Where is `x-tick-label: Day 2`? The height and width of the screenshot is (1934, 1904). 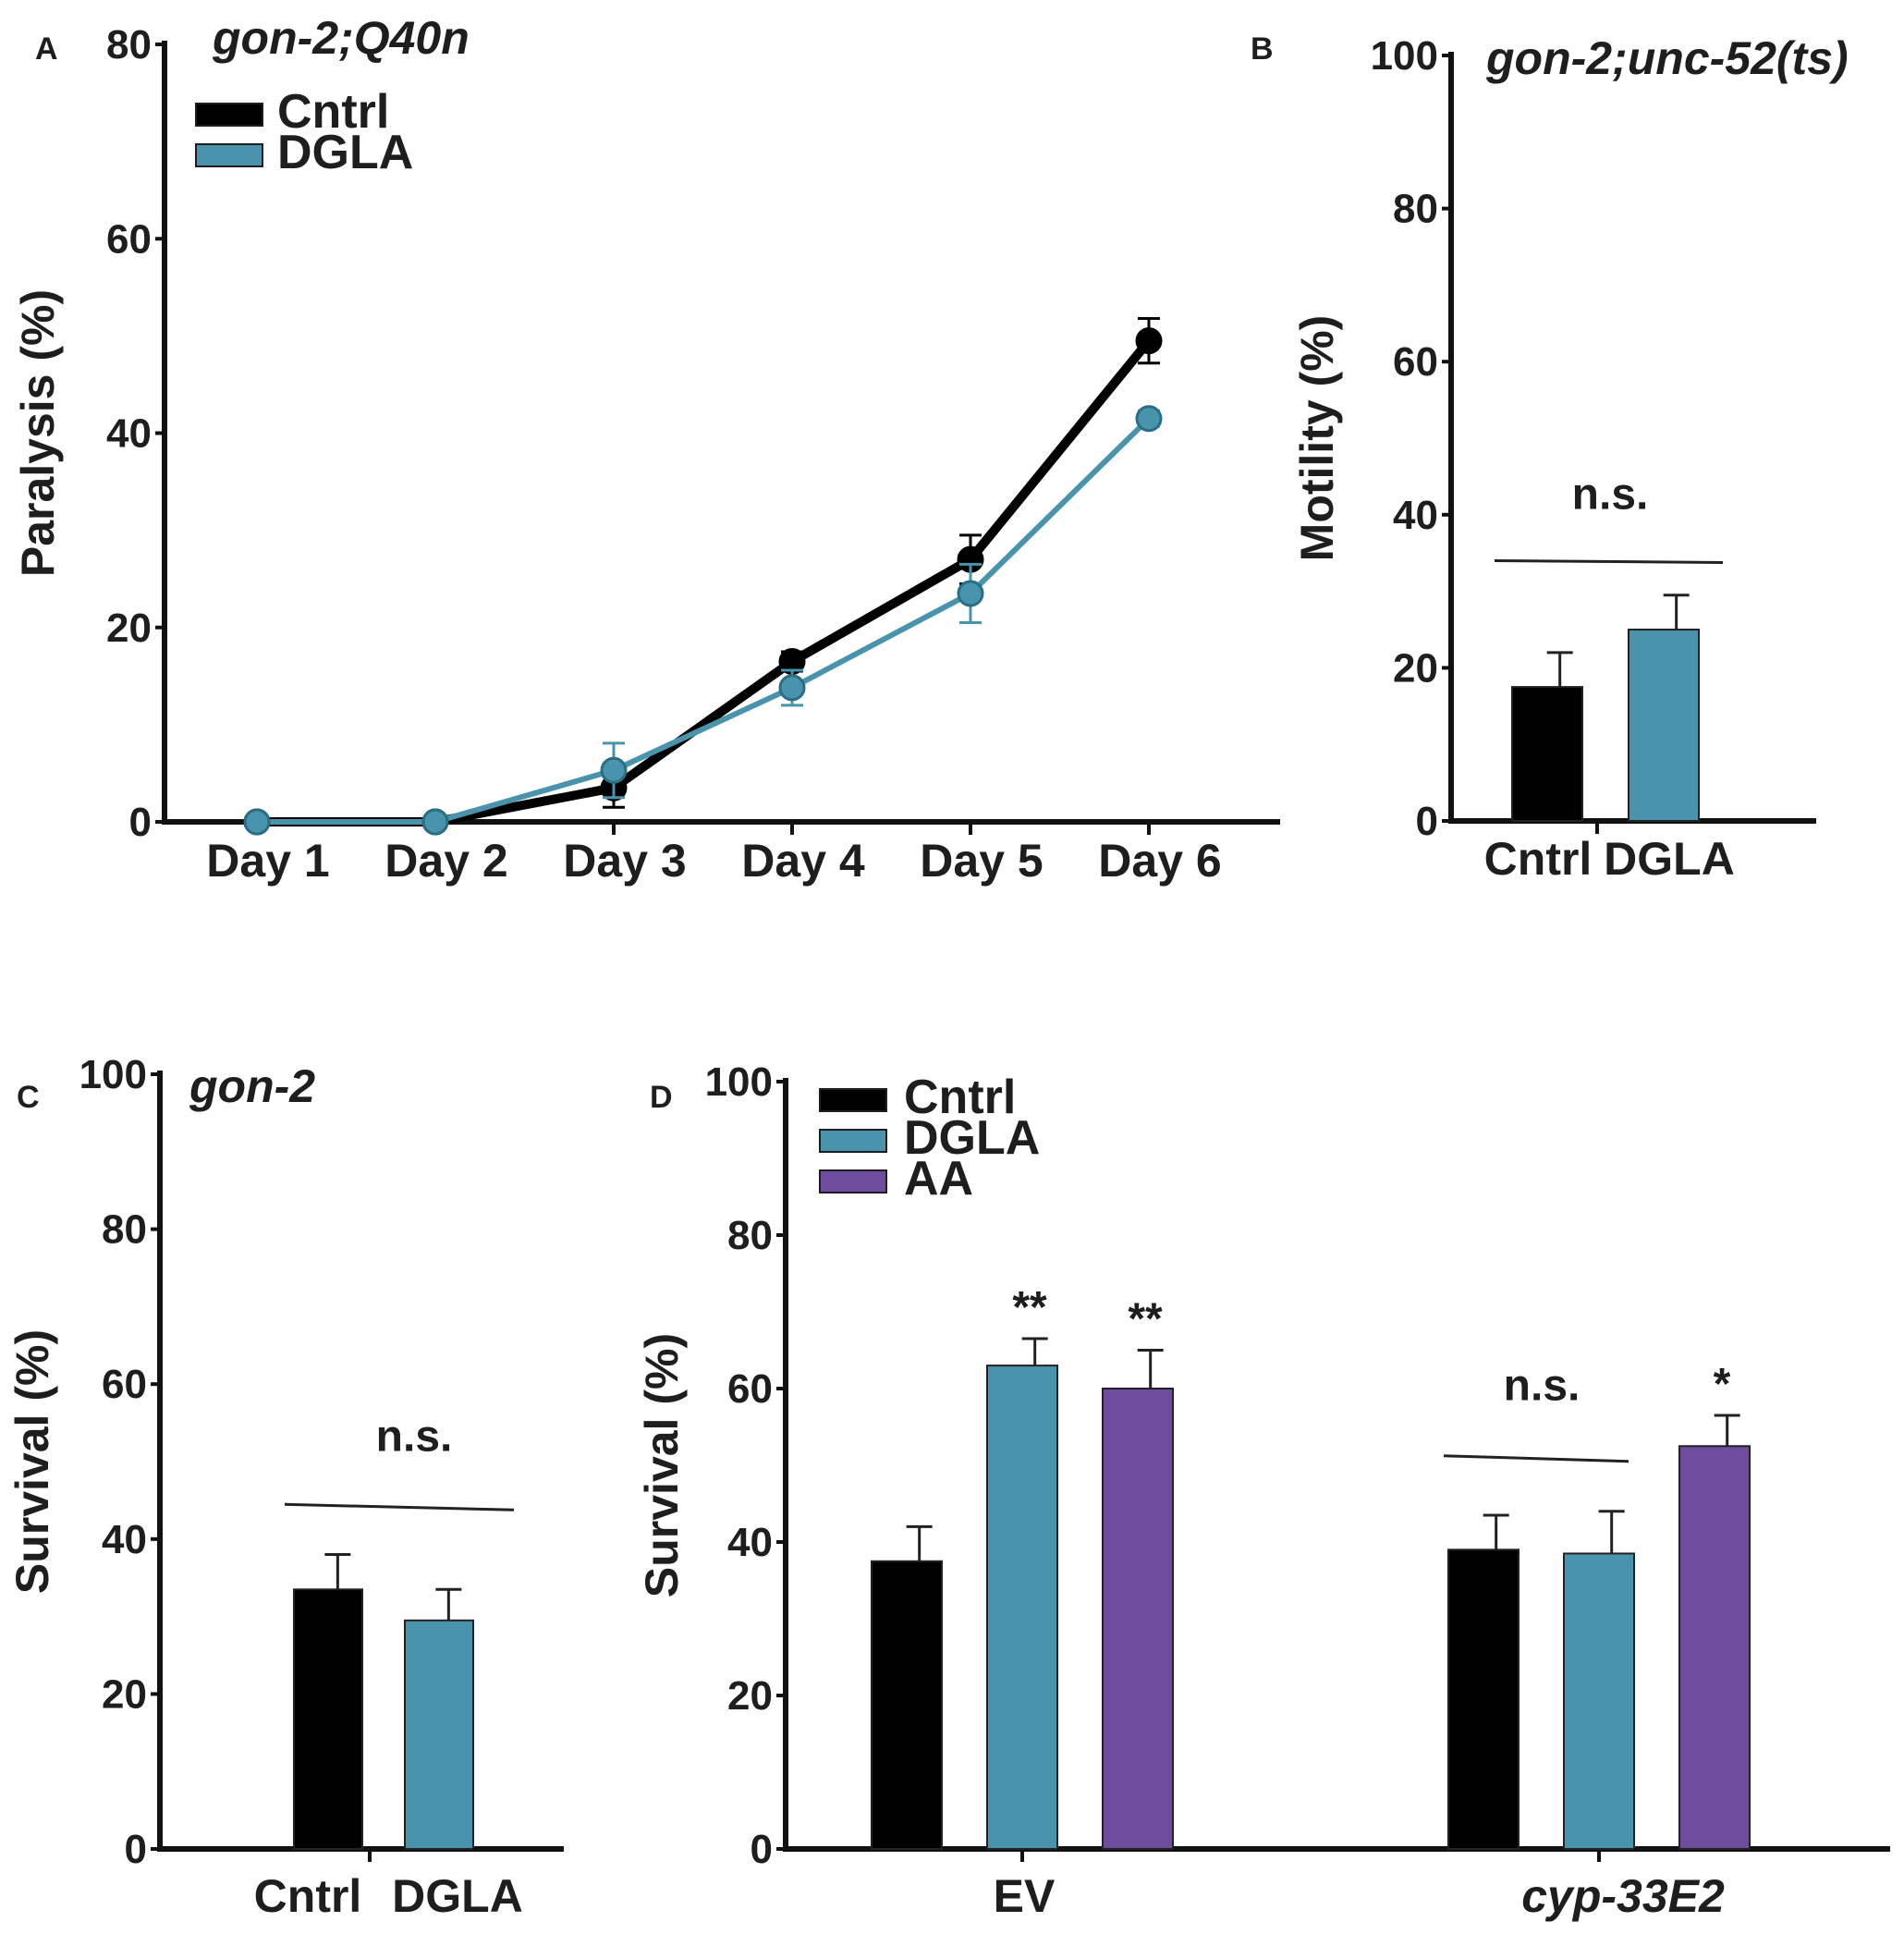 x-tick-label: Day 2 is located at coordinates (445, 861).